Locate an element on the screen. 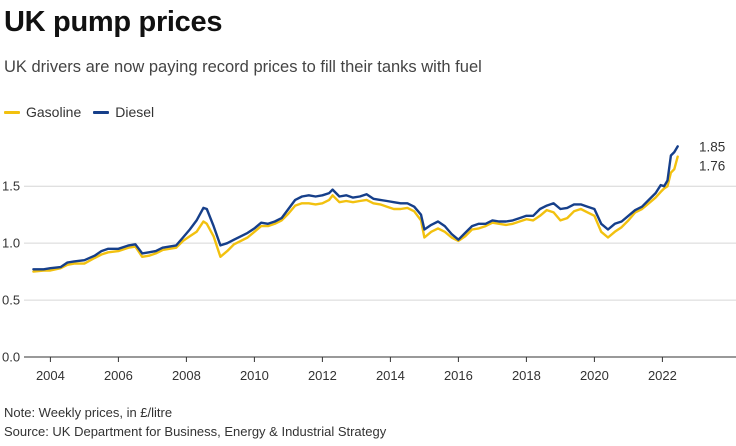 This screenshot has width=736, height=446. end-label-diesel: 1.85 is located at coordinates (712, 146).